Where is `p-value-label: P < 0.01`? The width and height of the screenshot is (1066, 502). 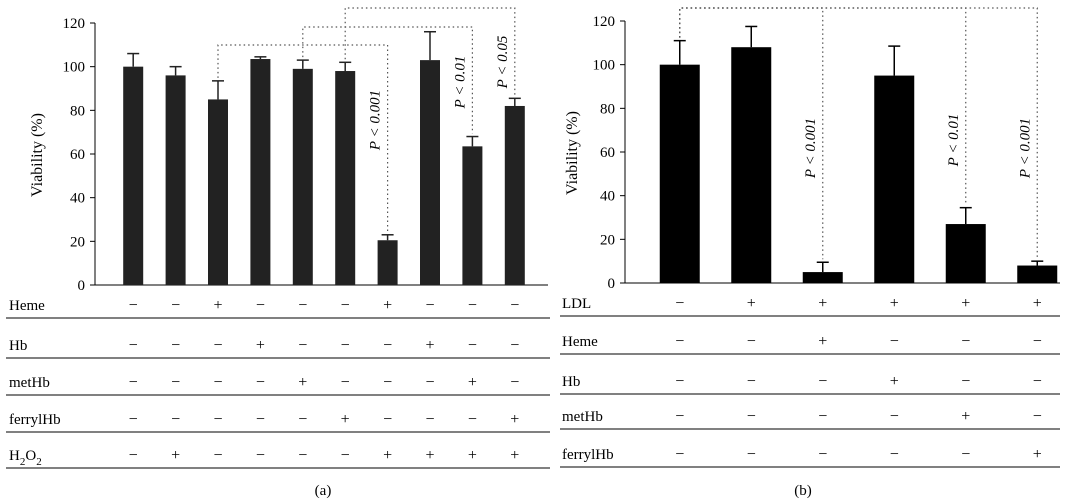
p-value-label: P < 0.01 is located at coordinates (460, 83).